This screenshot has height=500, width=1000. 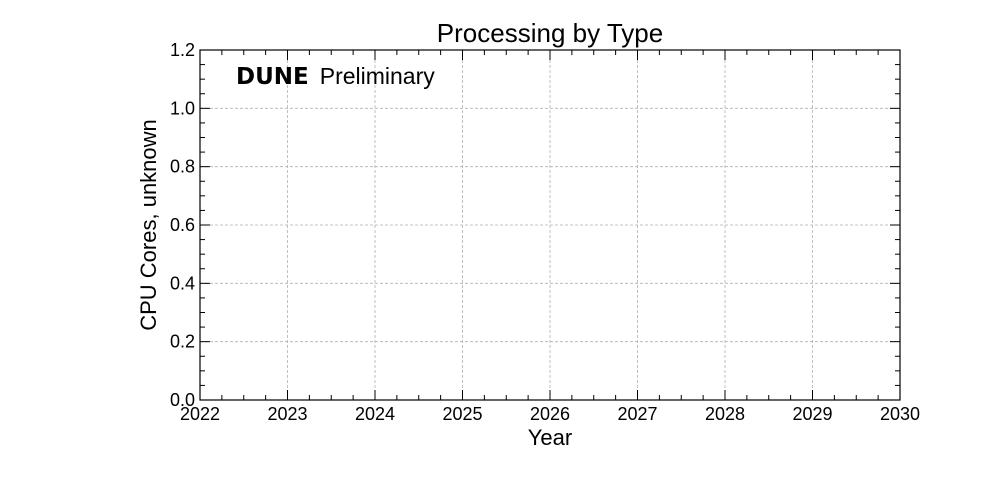 I want to click on x-tick-label: 2023, so click(x=287, y=414).